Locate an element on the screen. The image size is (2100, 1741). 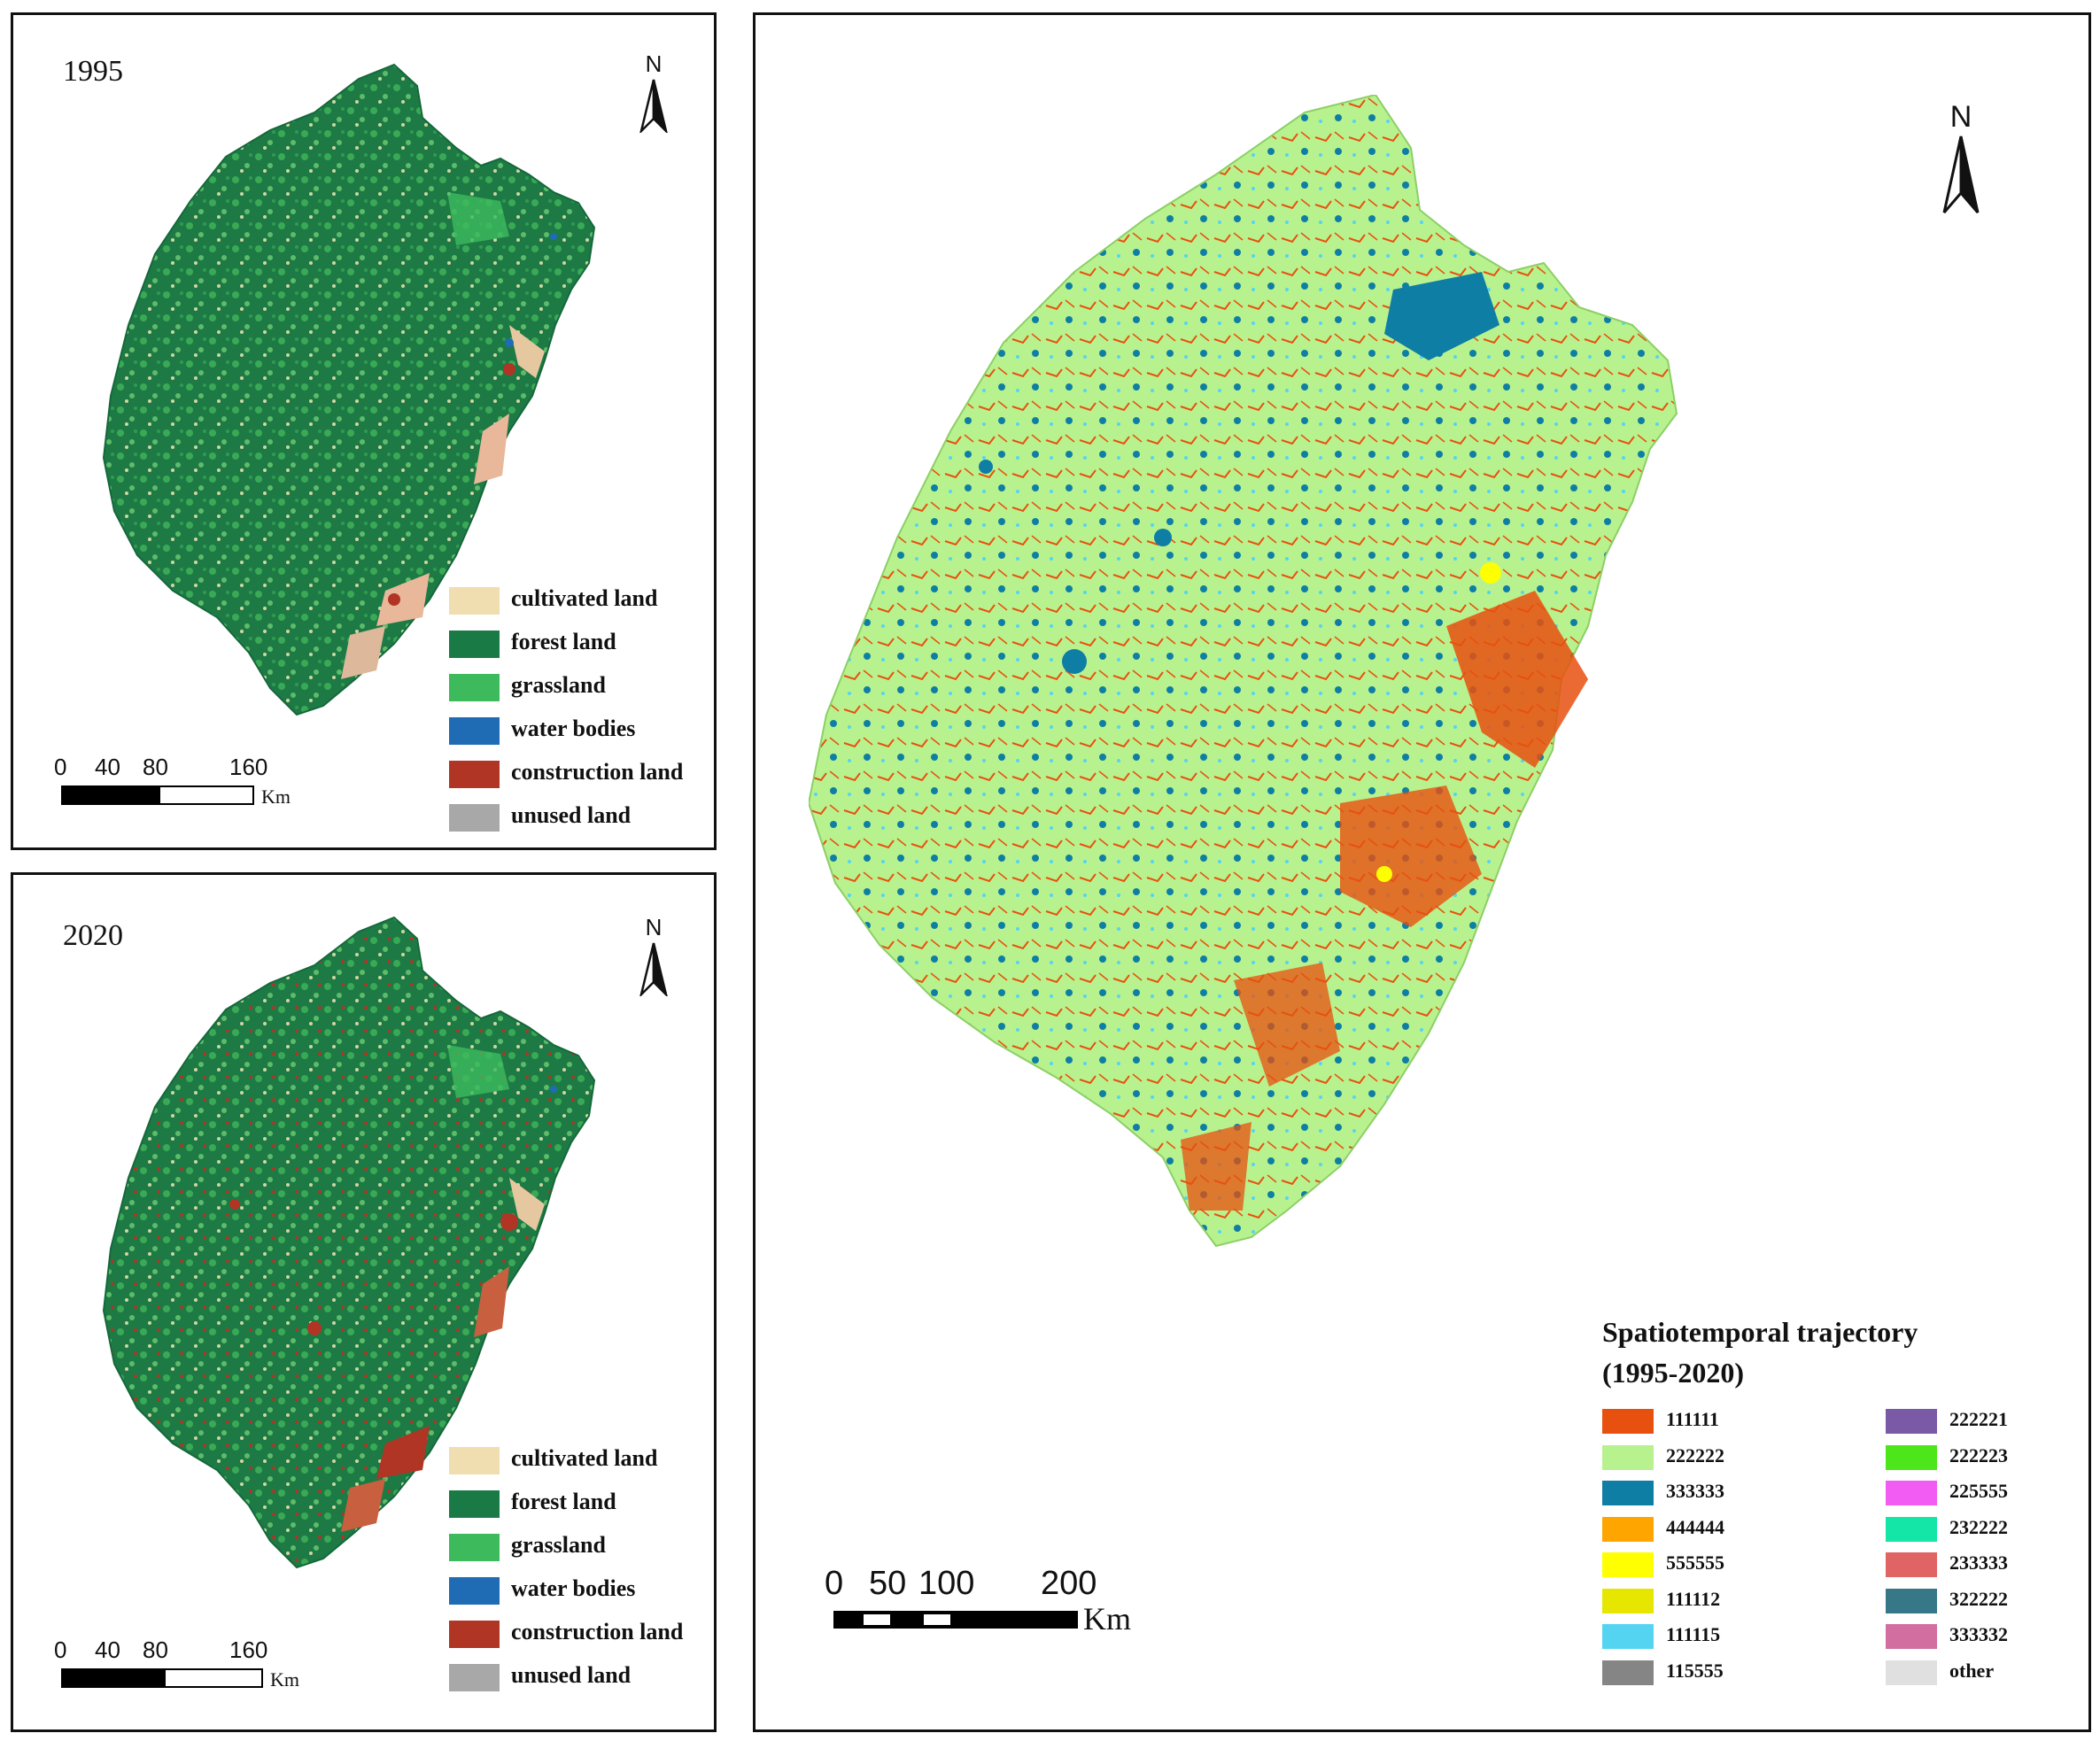
legend-label: 444444 is located at coordinates (1695, 1526).